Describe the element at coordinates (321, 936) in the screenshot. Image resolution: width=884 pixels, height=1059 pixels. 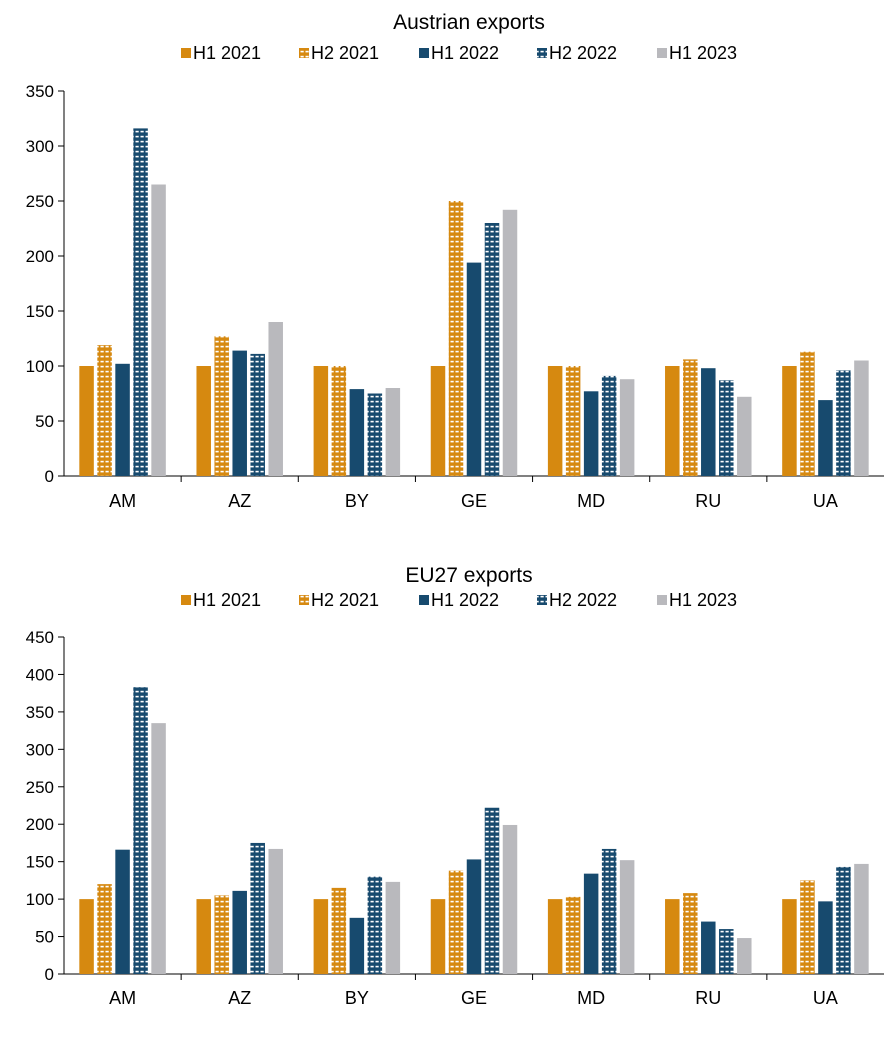
I see `bar-by-h1-2021` at that location.